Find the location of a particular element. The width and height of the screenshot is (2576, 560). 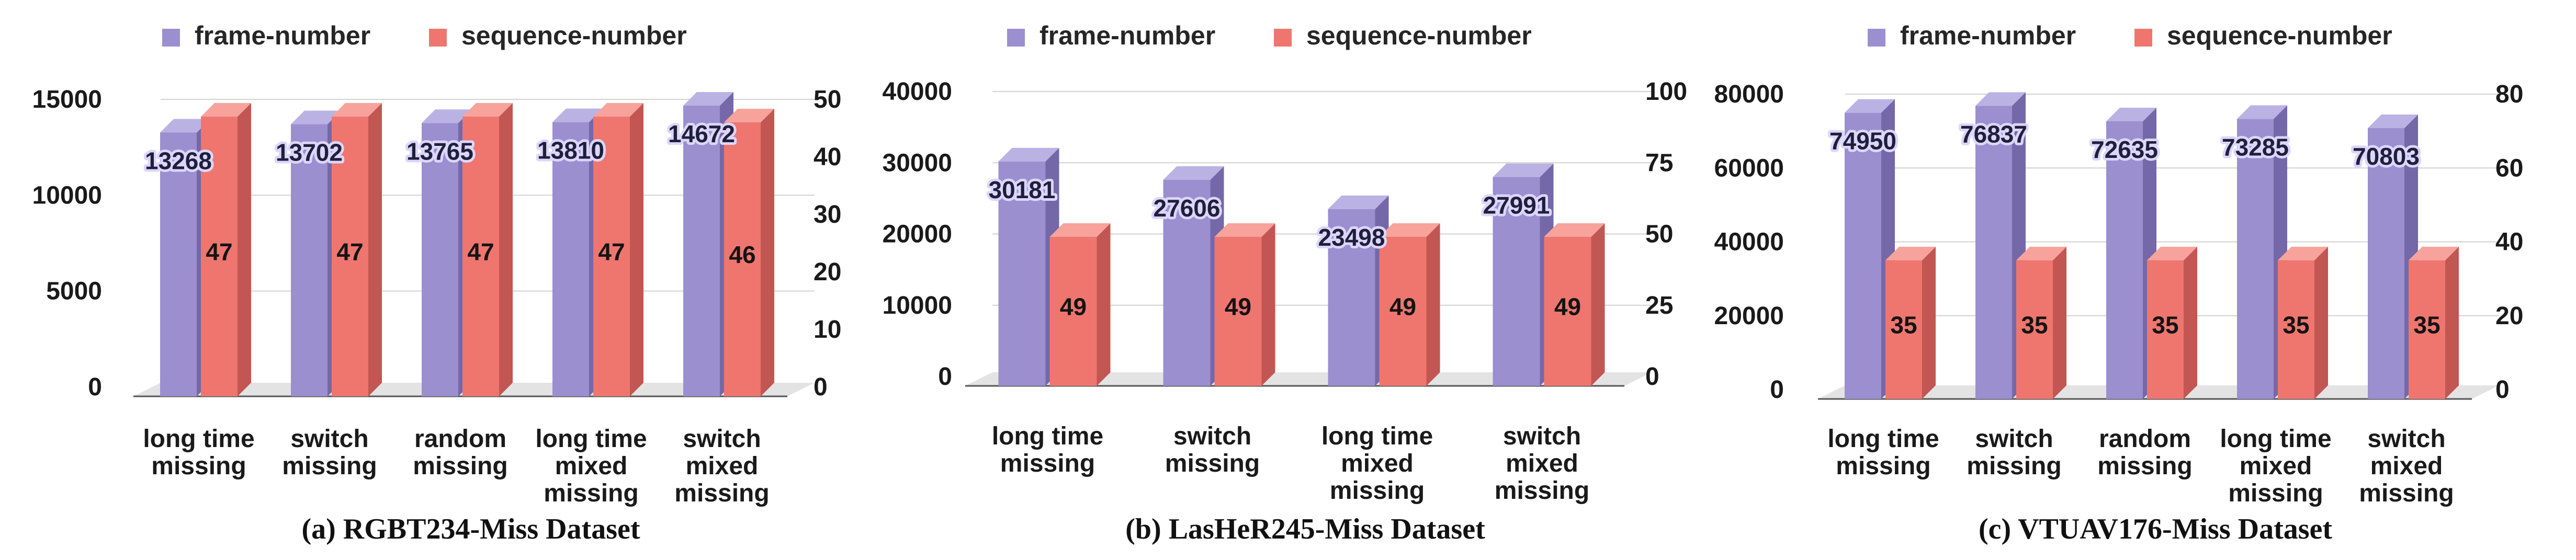

data-label-frame-number: 13810 is located at coordinates (570, 151).